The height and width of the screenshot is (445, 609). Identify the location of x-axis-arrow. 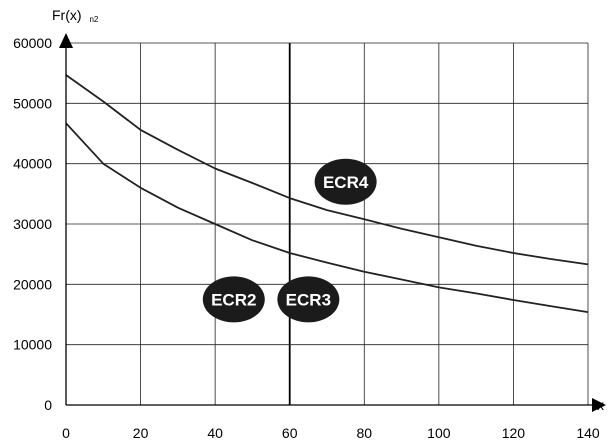
(599, 405).